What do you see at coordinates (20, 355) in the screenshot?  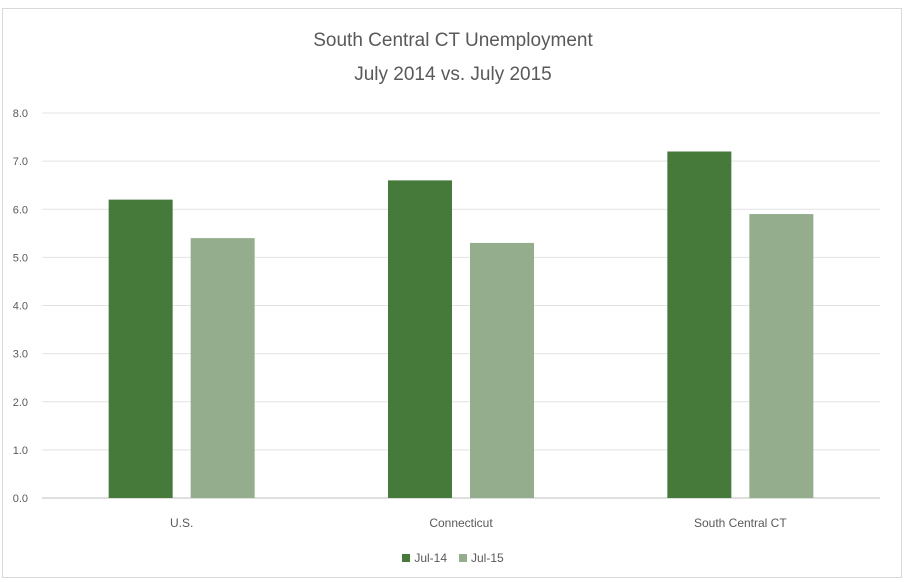 I see `y-tick-label: 3.0` at bounding box center [20, 355].